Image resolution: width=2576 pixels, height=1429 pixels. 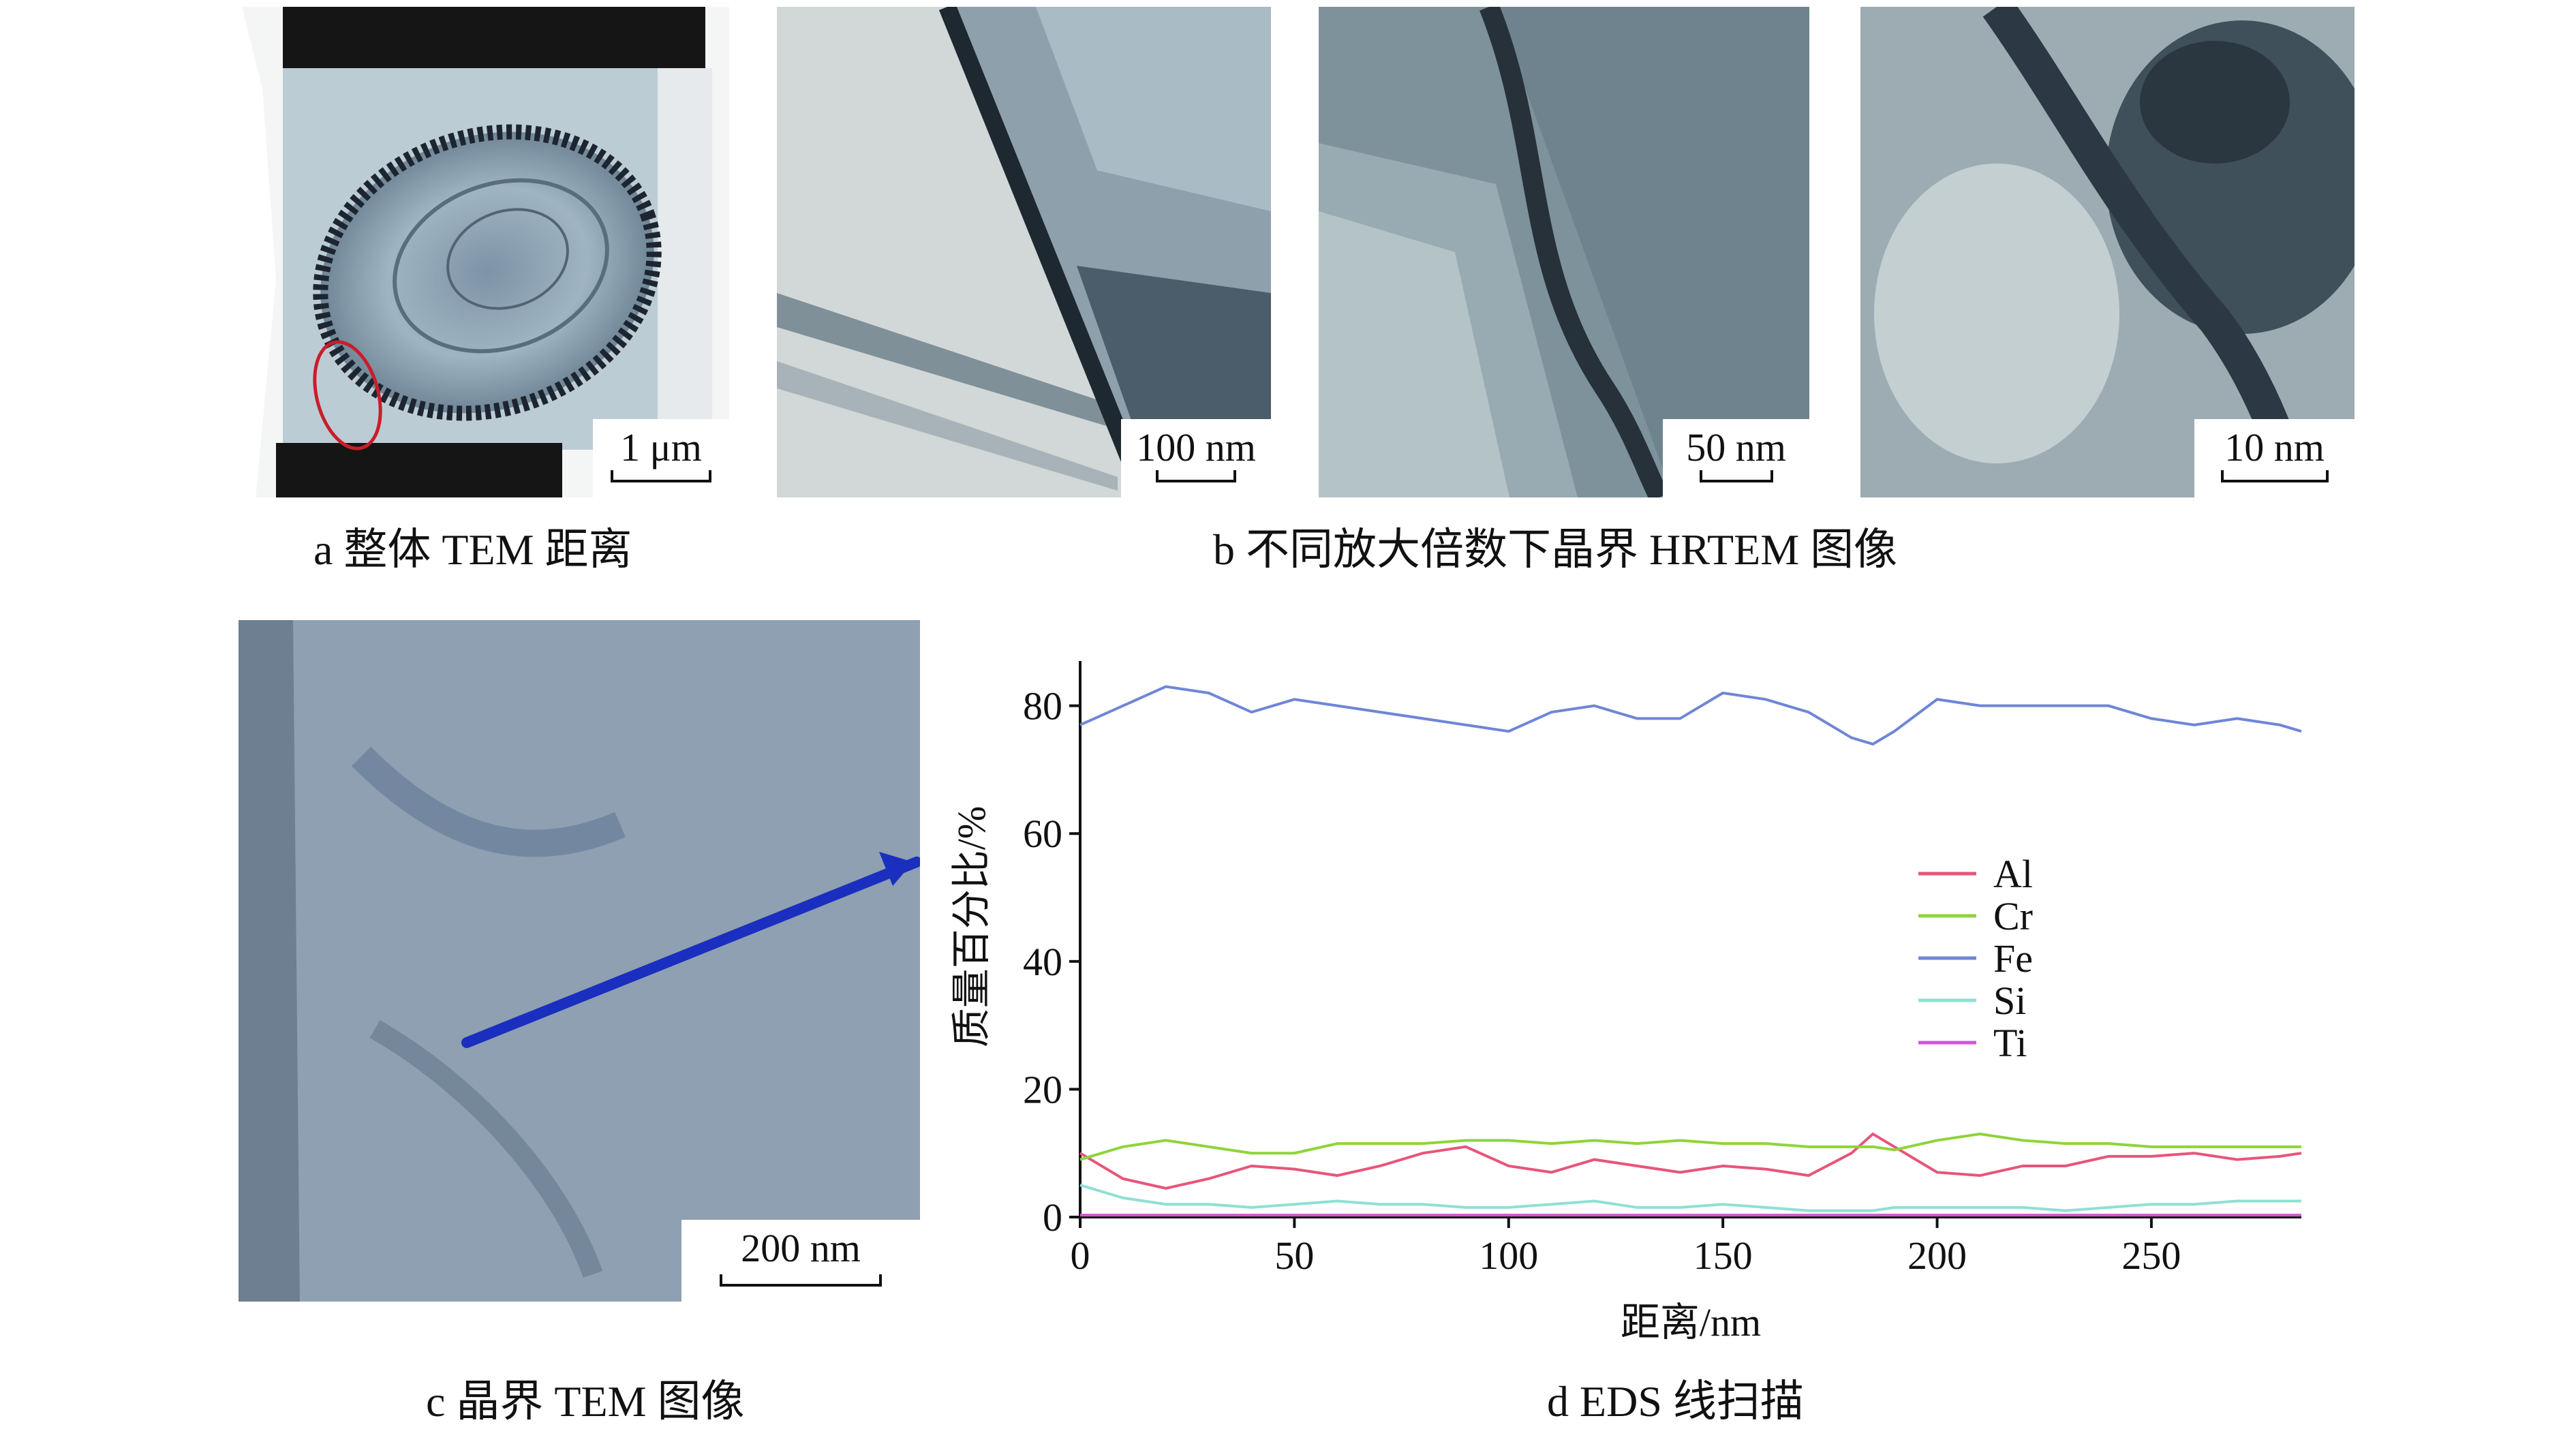 I want to click on grain-boundary-tem-image, so click(x=579, y=961).